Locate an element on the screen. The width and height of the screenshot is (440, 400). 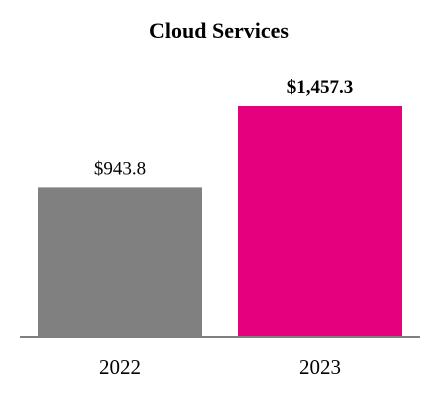
chart-title: Cloud Services is located at coordinates (219, 30).